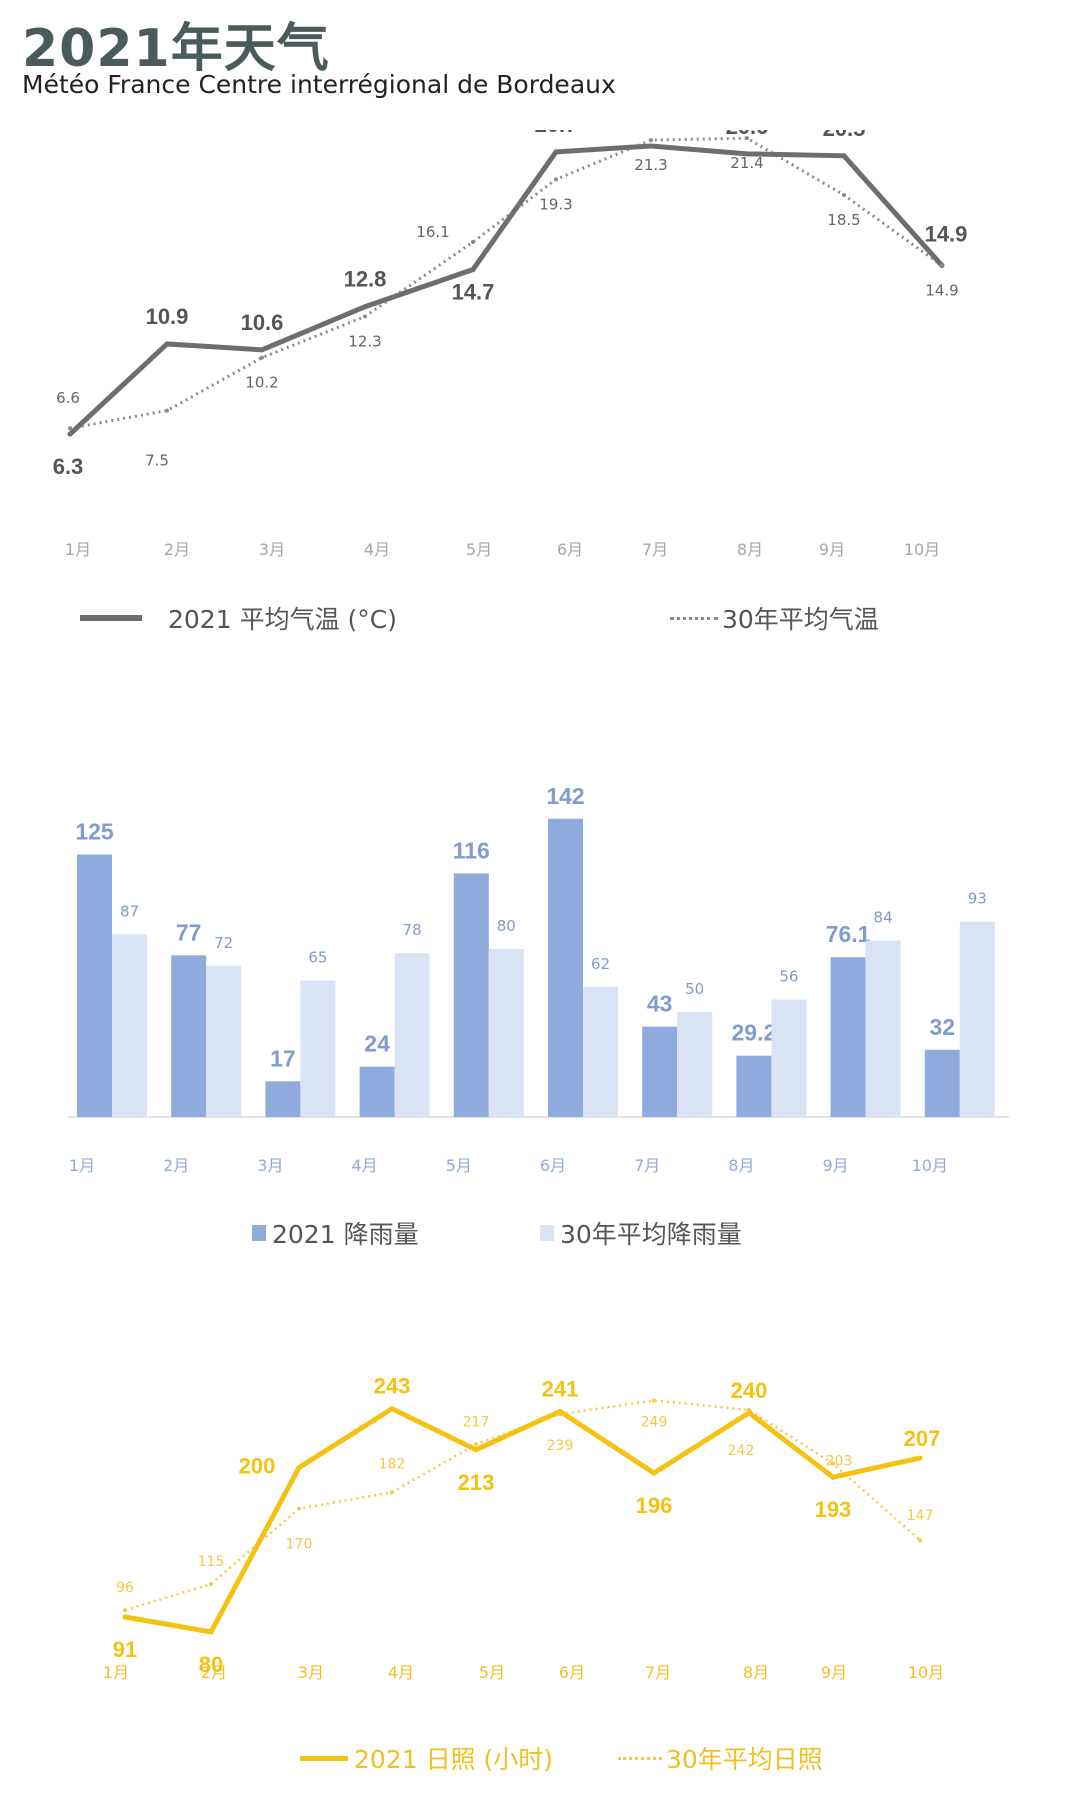  Describe the element at coordinates (946, 234) in the screenshot. I see `temp-2021-data-label: 14.9` at that location.